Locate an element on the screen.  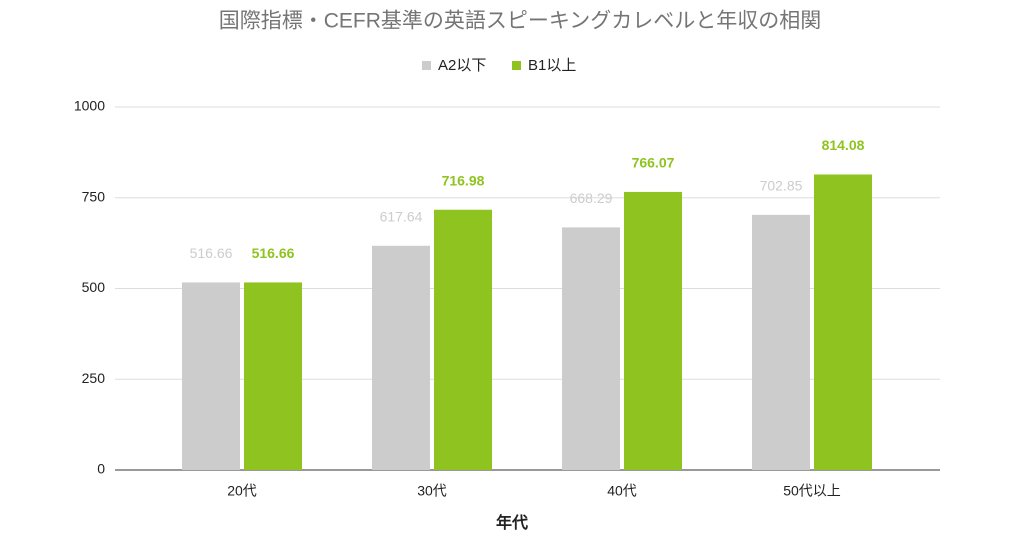
y-tick-label: 250 is located at coordinates (94, 378).